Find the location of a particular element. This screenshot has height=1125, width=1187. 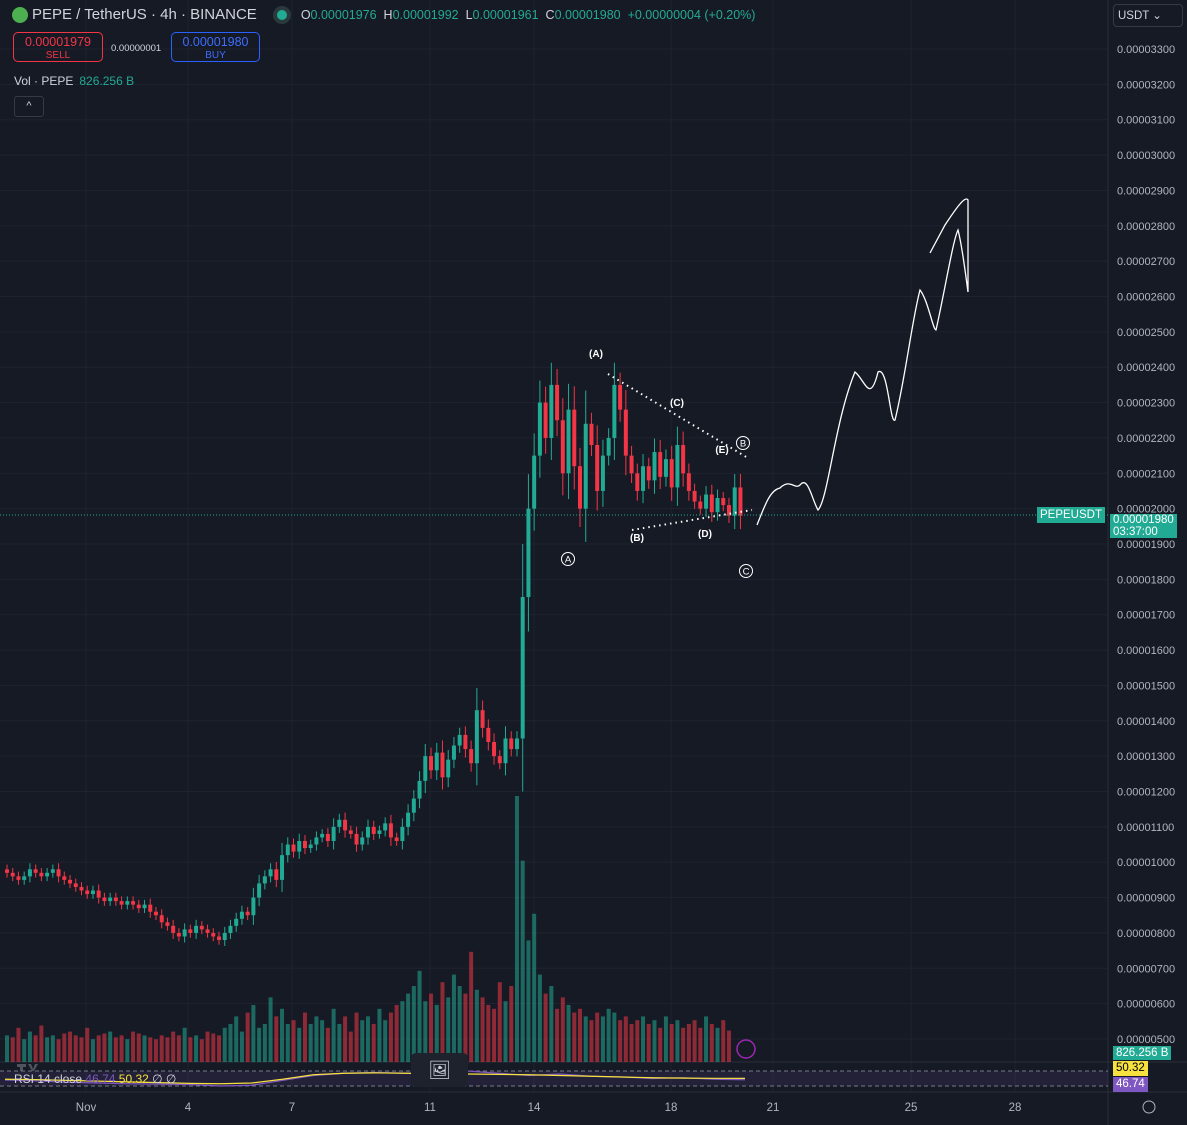

snapshot-button: 🖼 is located at coordinates (439, 1070).